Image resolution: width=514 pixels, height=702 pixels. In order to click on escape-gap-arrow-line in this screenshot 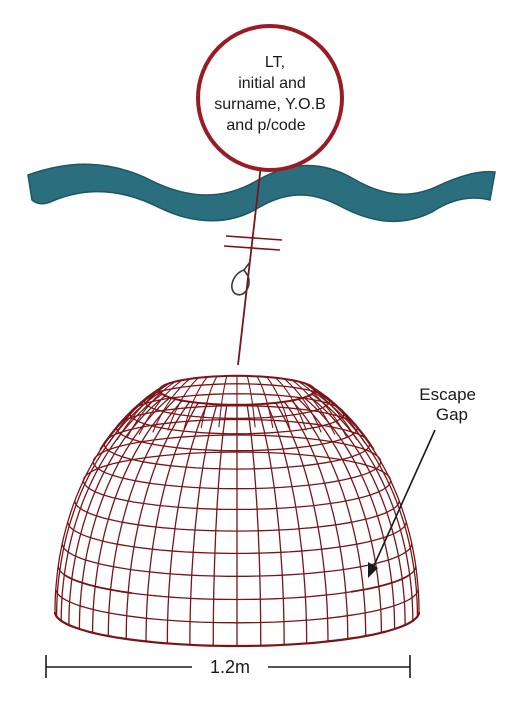, I will do `click(403, 500)`.